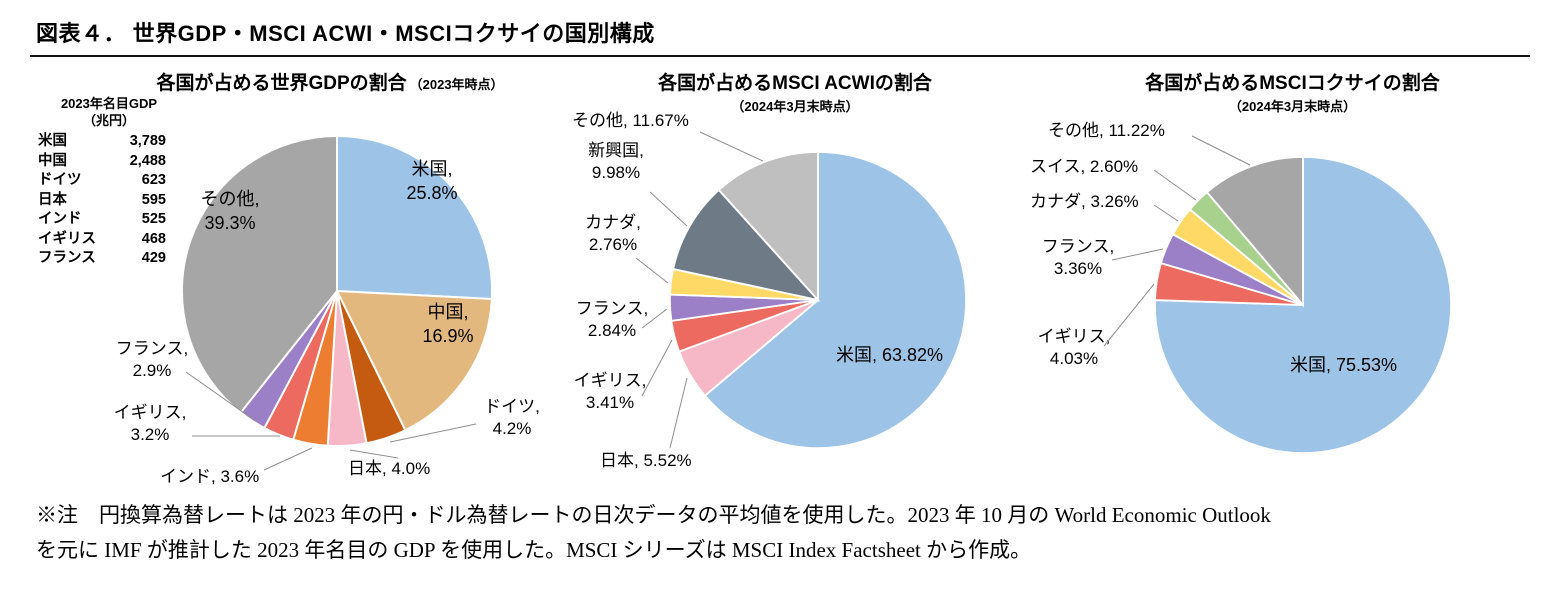  I want to click on label-japan: 日本, 5.52%, so click(646, 460).